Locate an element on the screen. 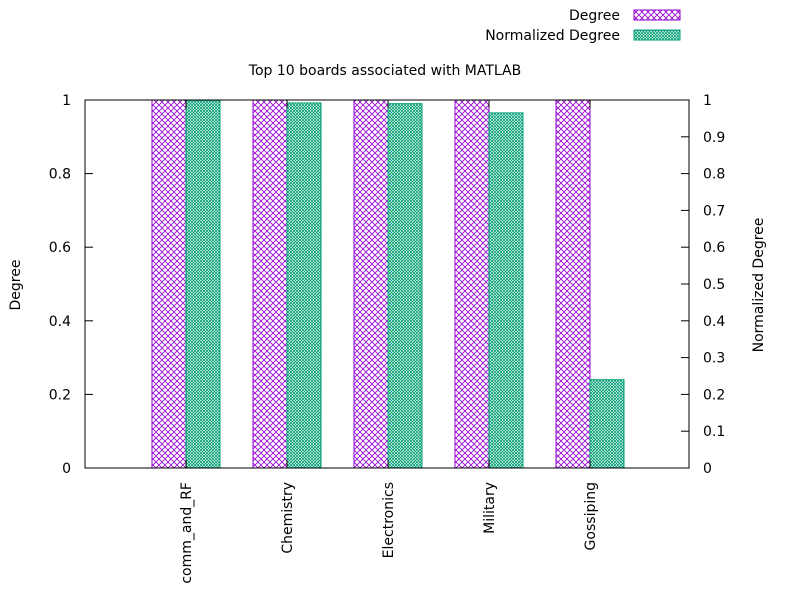 The image size is (800, 600). legend-label-normalized-degree: Normalized Degree is located at coordinates (552, 36).